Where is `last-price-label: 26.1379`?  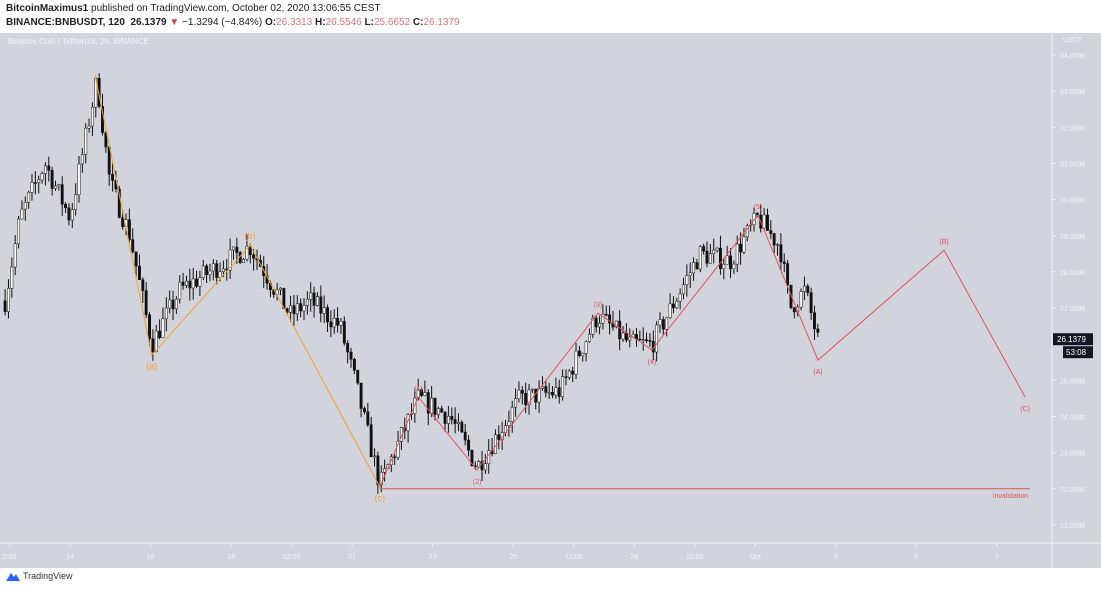 last-price-label: 26.1379 is located at coordinates (1071, 339).